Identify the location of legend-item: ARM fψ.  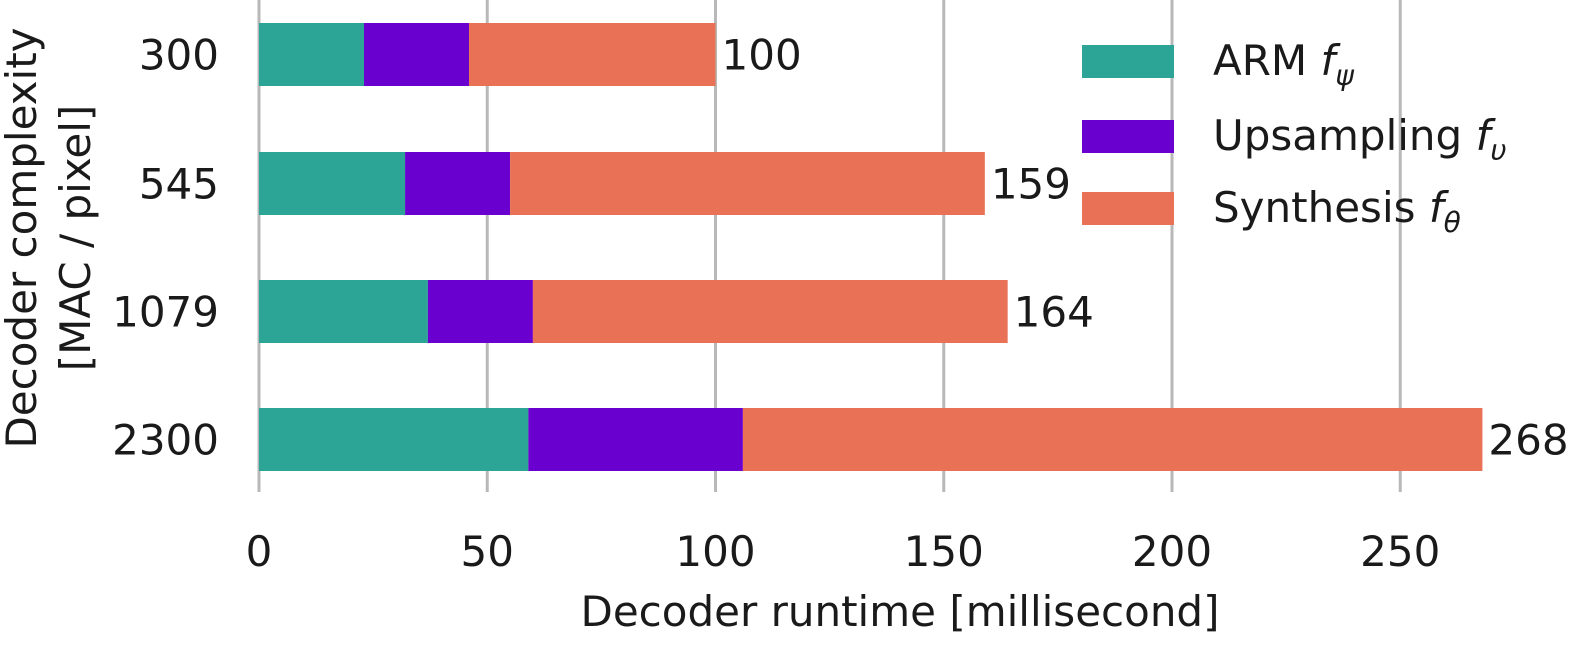
(1218, 64).